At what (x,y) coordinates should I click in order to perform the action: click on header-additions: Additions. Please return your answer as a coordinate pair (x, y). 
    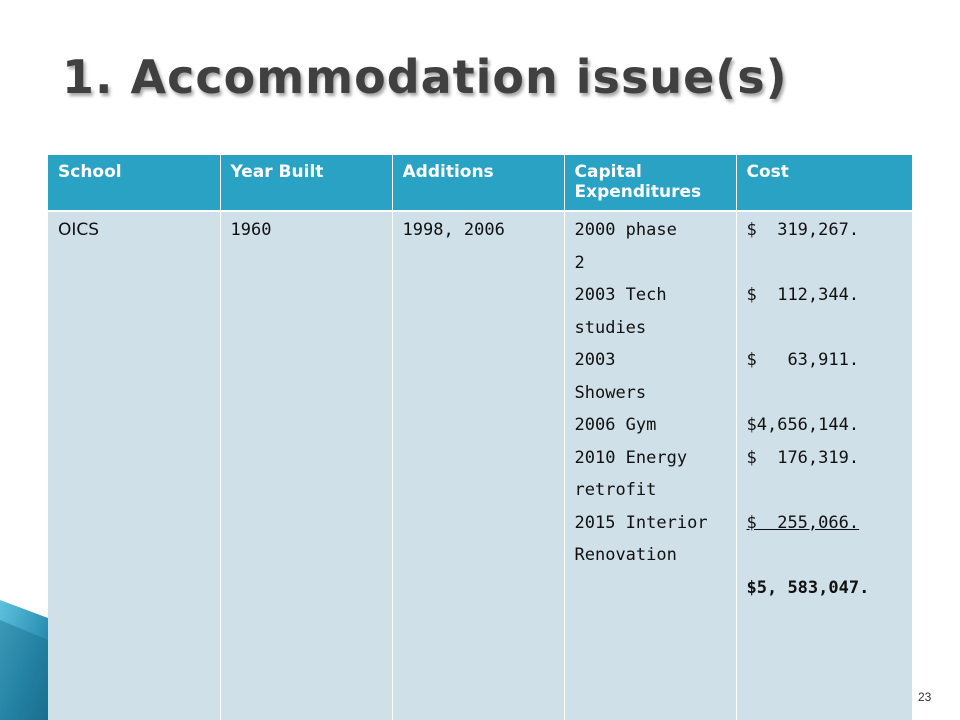
    Looking at the image, I should click on (478, 184).